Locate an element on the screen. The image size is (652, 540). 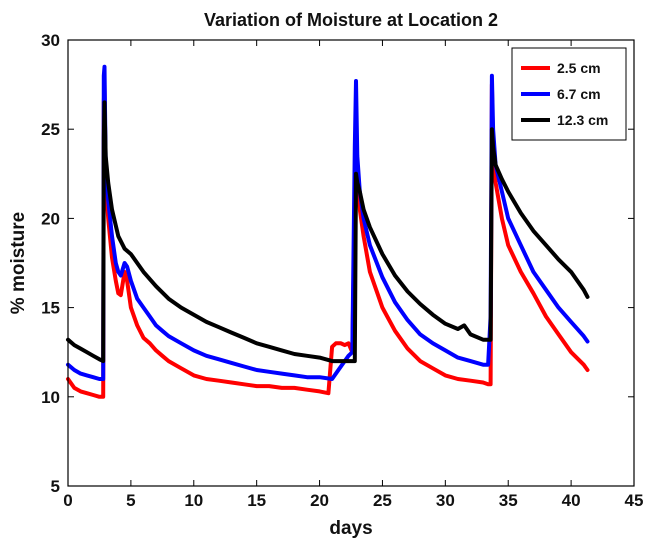
x-tick-label-4: 20 is located at coordinates (319, 500).